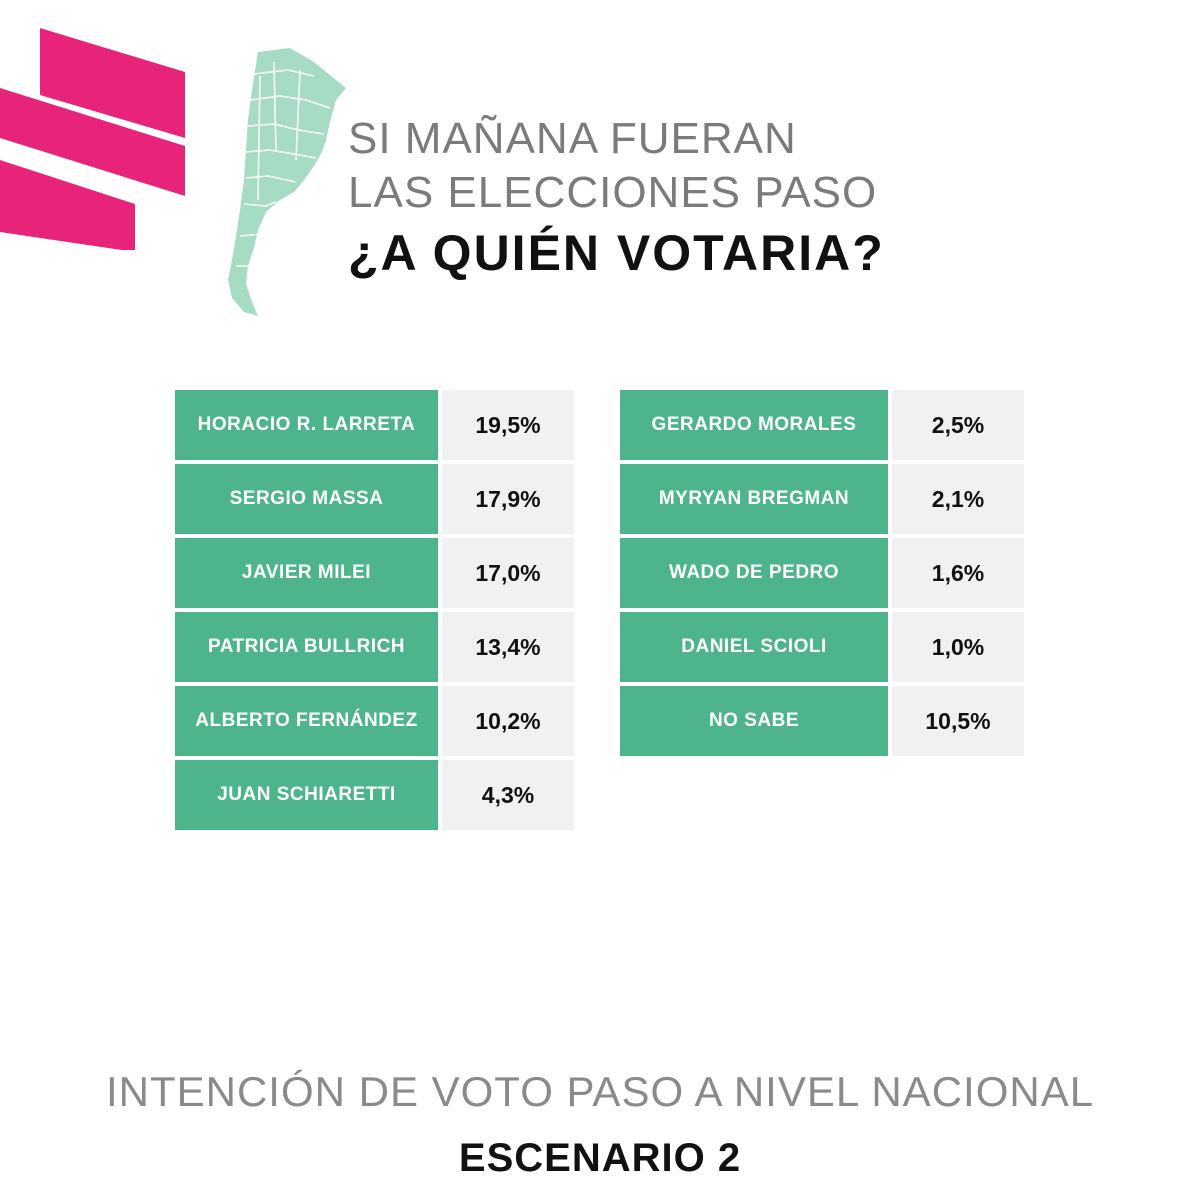  Describe the element at coordinates (92, 139) in the screenshot. I see `pink-stripes-logo` at that location.